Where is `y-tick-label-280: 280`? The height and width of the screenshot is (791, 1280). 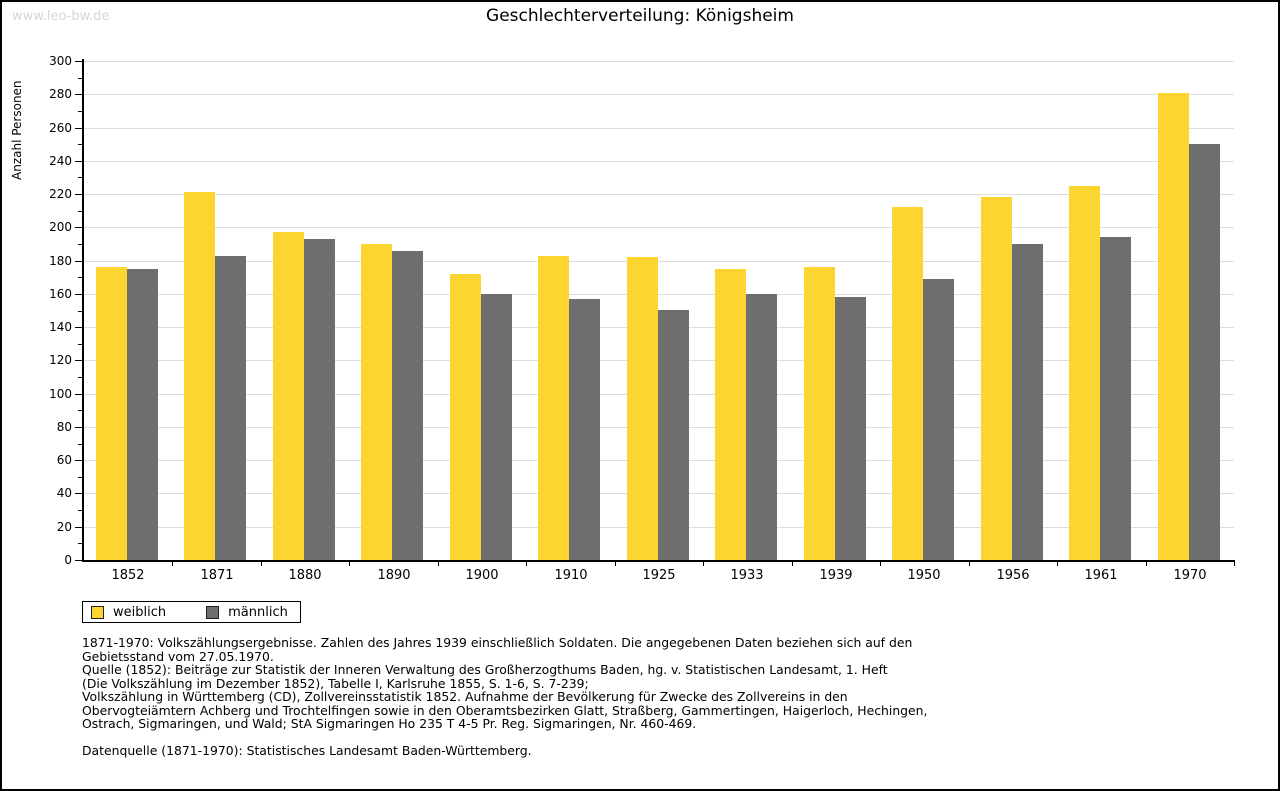 y-tick-label-280: 280 is located at coordinates (60, 94).